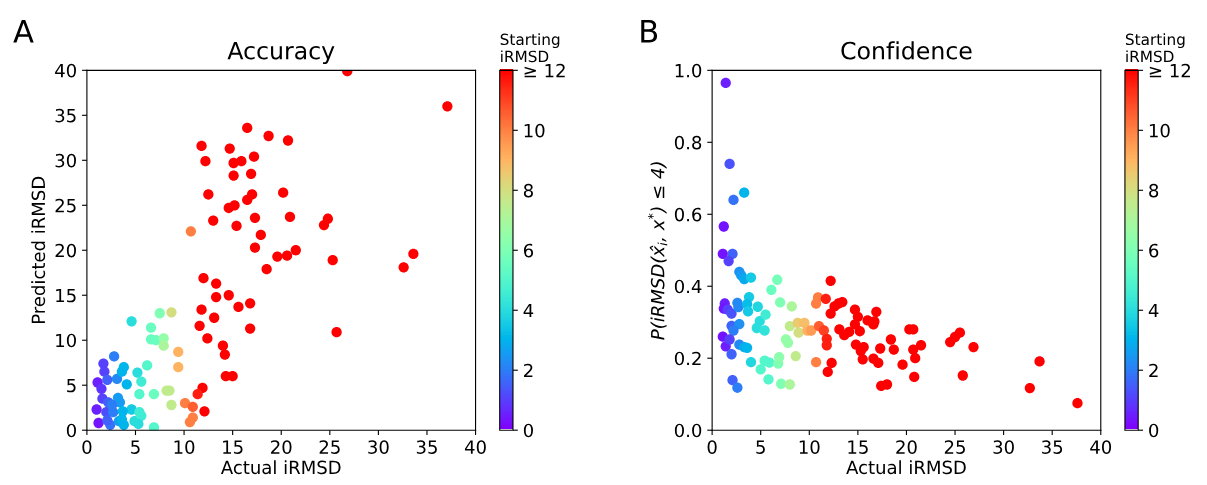 The height and width of the screenshot is (485, 1207). What do you see at coordinates (38, 249) in the screenshot?
I see `y-axis-title: Predicted iRMSD` at bounding box center [38, 249].